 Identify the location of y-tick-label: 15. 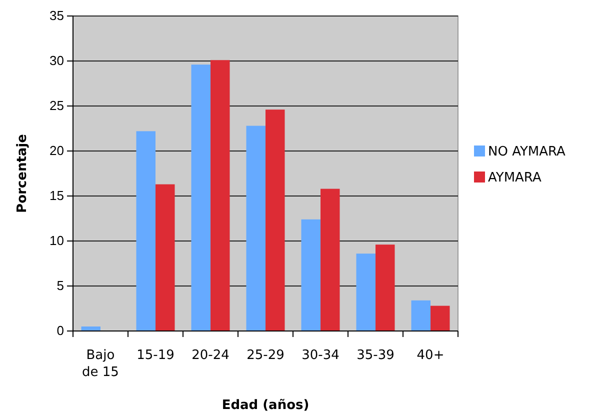
(57, 196).